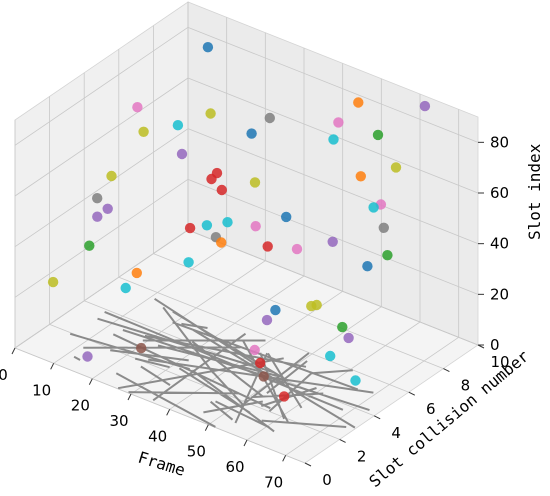  Describe the element at coordinates (499, 142) in the screenshot. I see `z-tick-label: 80` at that location.